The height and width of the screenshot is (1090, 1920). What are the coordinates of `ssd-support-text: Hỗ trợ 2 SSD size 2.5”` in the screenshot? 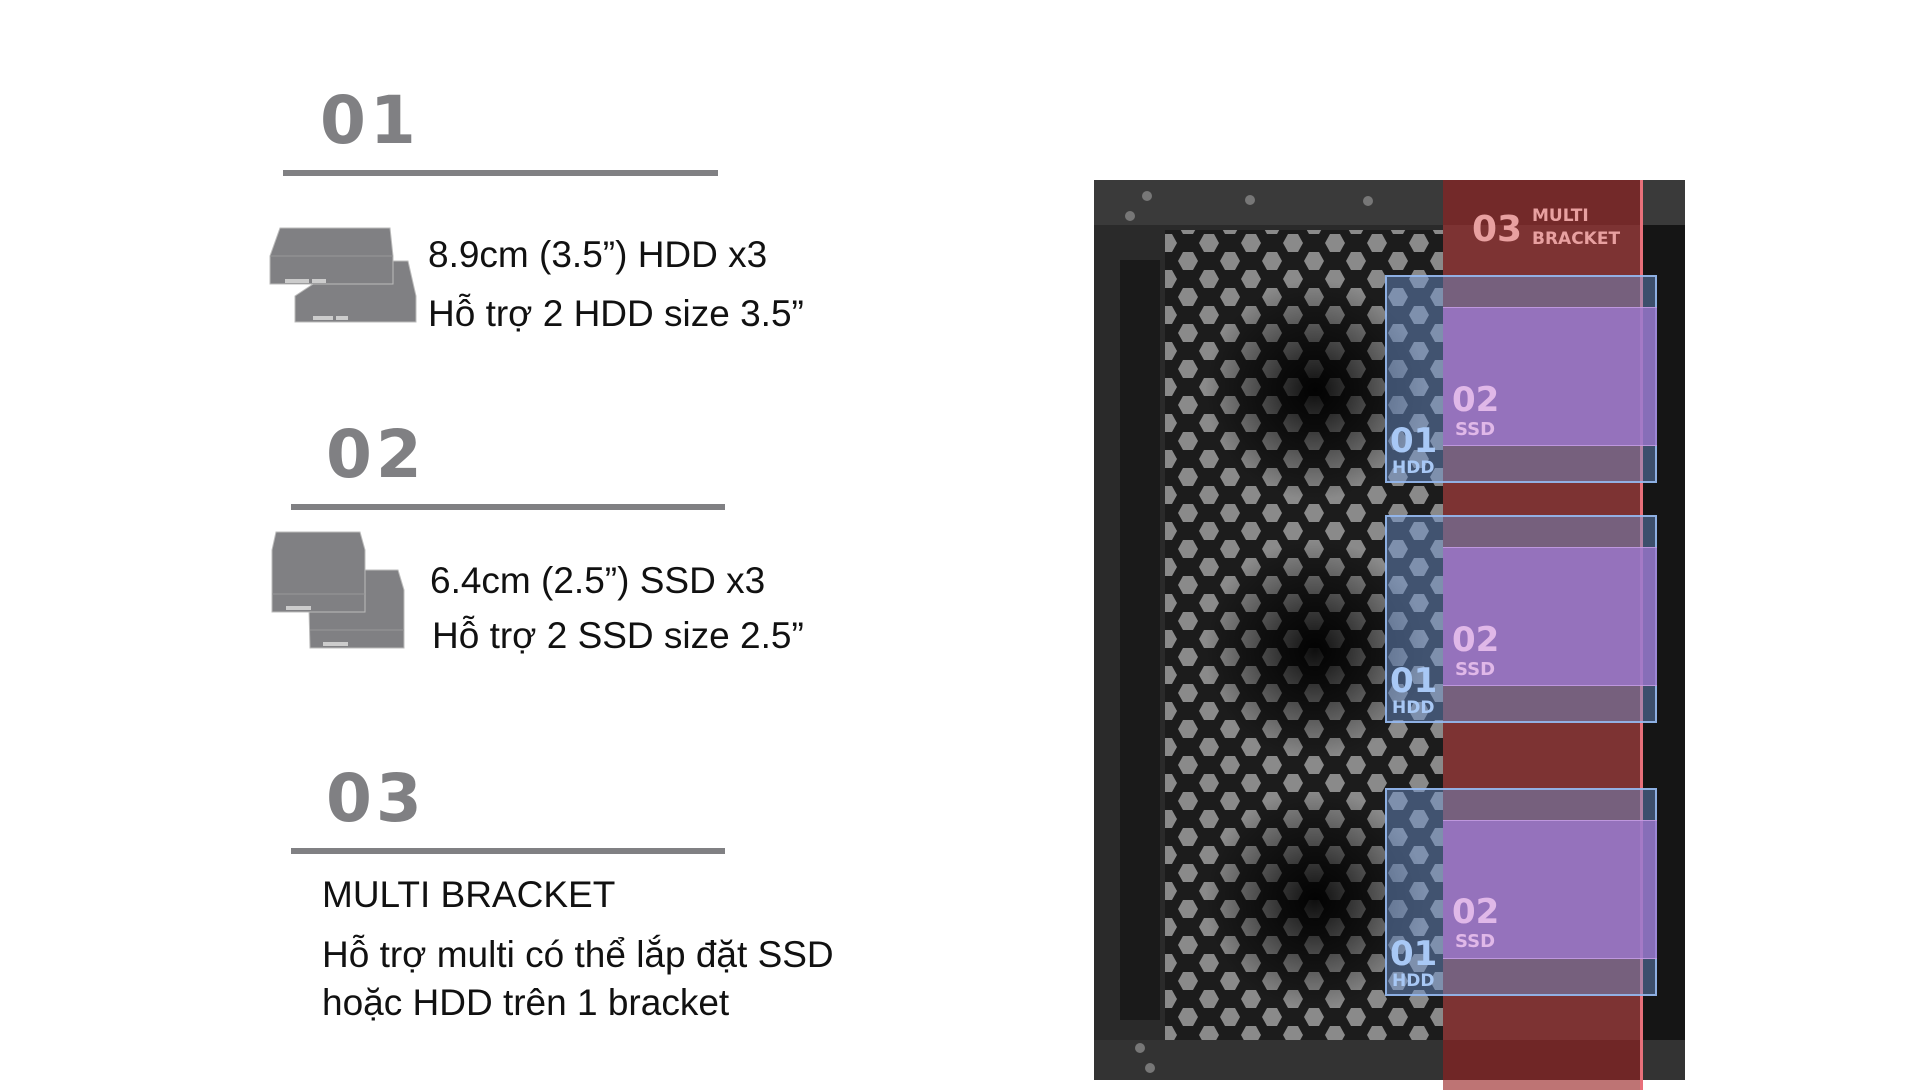 It's located at (618, 635).